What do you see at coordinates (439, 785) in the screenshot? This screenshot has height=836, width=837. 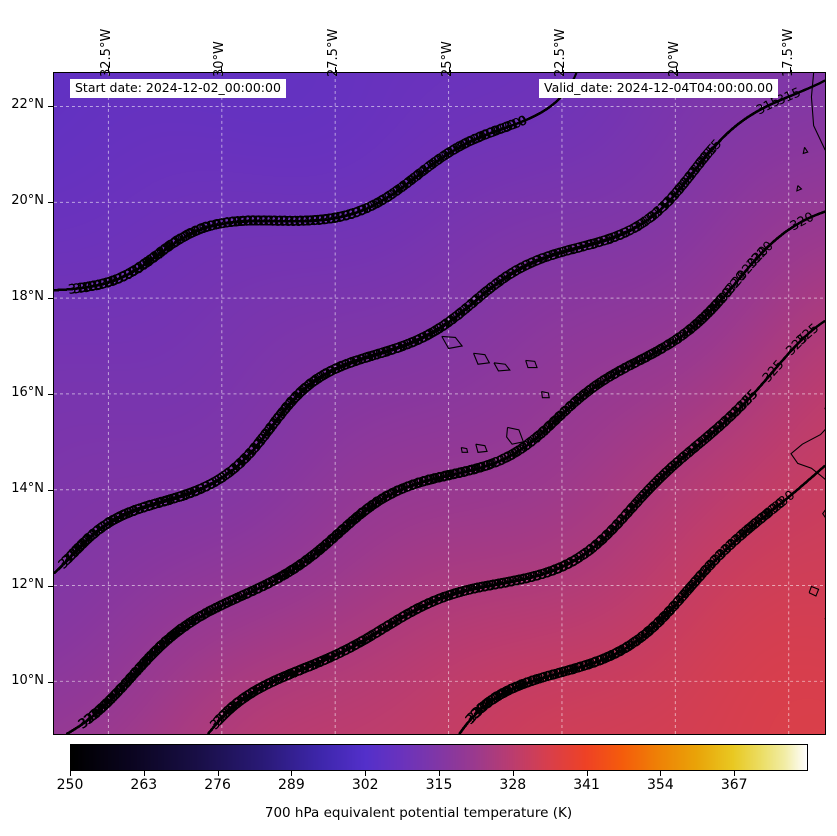 I see `colorbar-tick-315: 315` at bounding box center [439, 785].